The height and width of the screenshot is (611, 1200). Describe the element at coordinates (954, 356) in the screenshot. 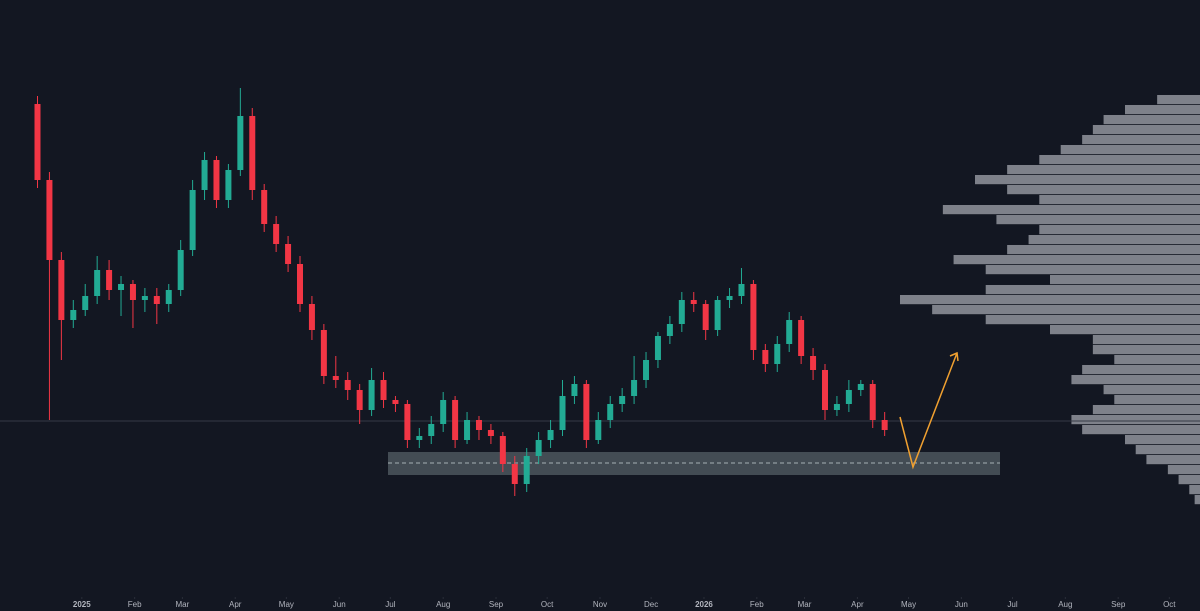

I see `arrow-head` at that location.